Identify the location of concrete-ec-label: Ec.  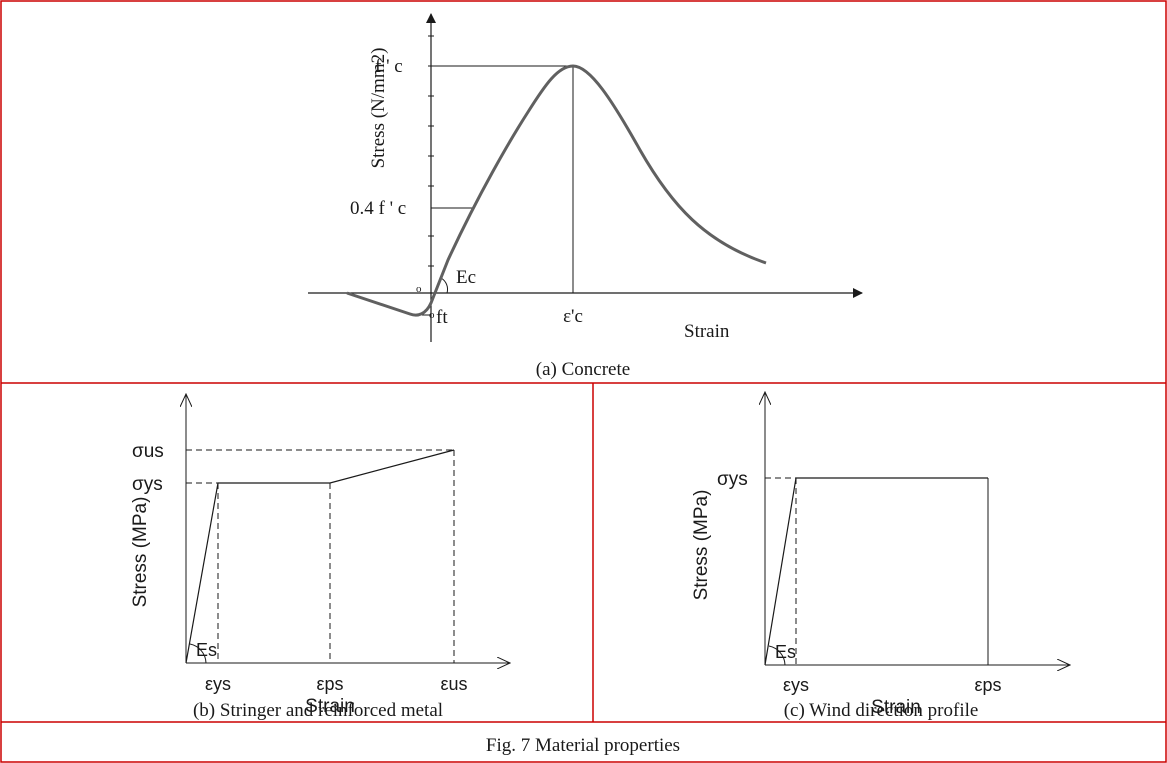
(466, 277).